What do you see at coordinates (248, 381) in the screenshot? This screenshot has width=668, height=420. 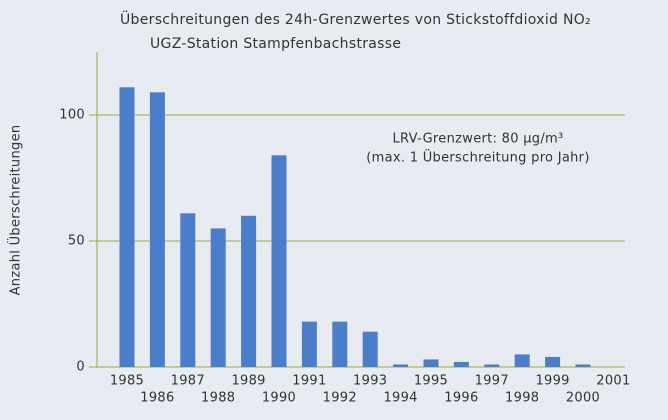 I see `x-tick-label: 1989` at bounding box center [248, 381].